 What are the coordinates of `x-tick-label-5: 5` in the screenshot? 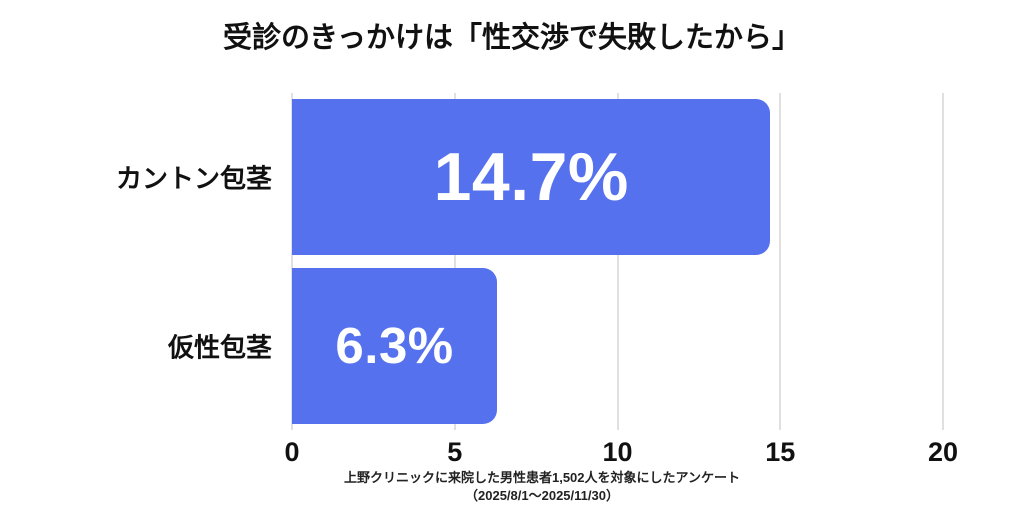 It's located at (455, 452).